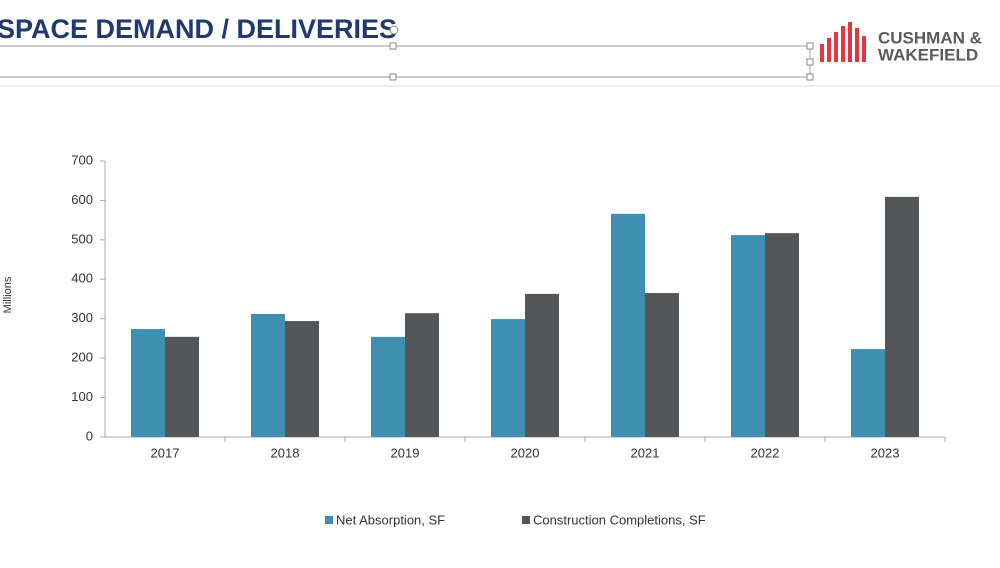 The width and height of the screenshot is (1000, 568). I want to click on logo-icon, so click(843, 42).